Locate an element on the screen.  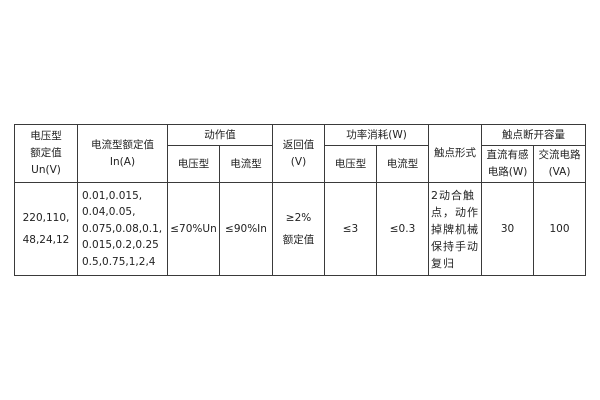
cell-return-value: ≥2% 额定值 is located at coordinates (298, 229).